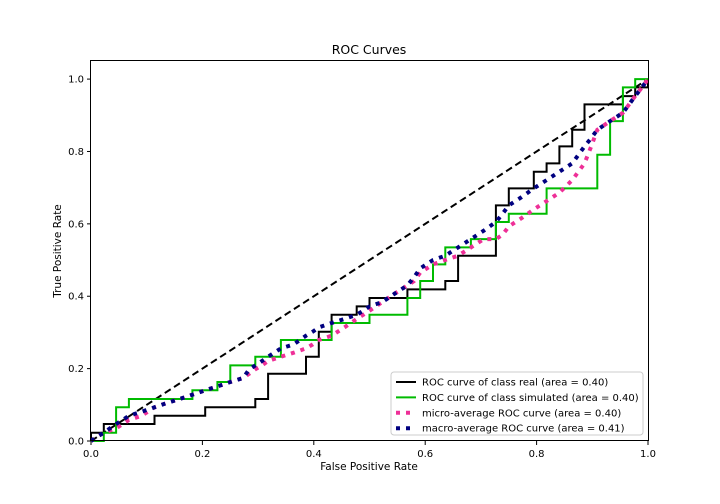 The width and height of the screenshot is (720, 504). What do you see at coordinates (369, 49) in the screenshot?
I see `chart-title: ROC Curves` at bounding box center [369, 49].